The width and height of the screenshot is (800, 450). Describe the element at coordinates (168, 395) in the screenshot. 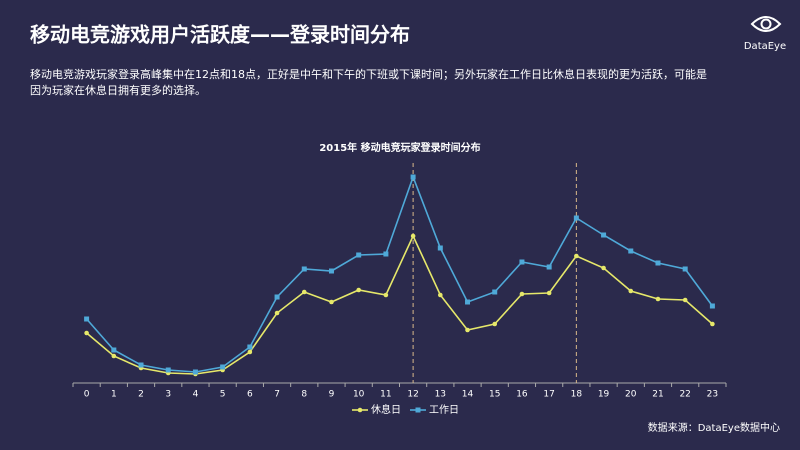

I see `x-tick-label: 3` at that location.